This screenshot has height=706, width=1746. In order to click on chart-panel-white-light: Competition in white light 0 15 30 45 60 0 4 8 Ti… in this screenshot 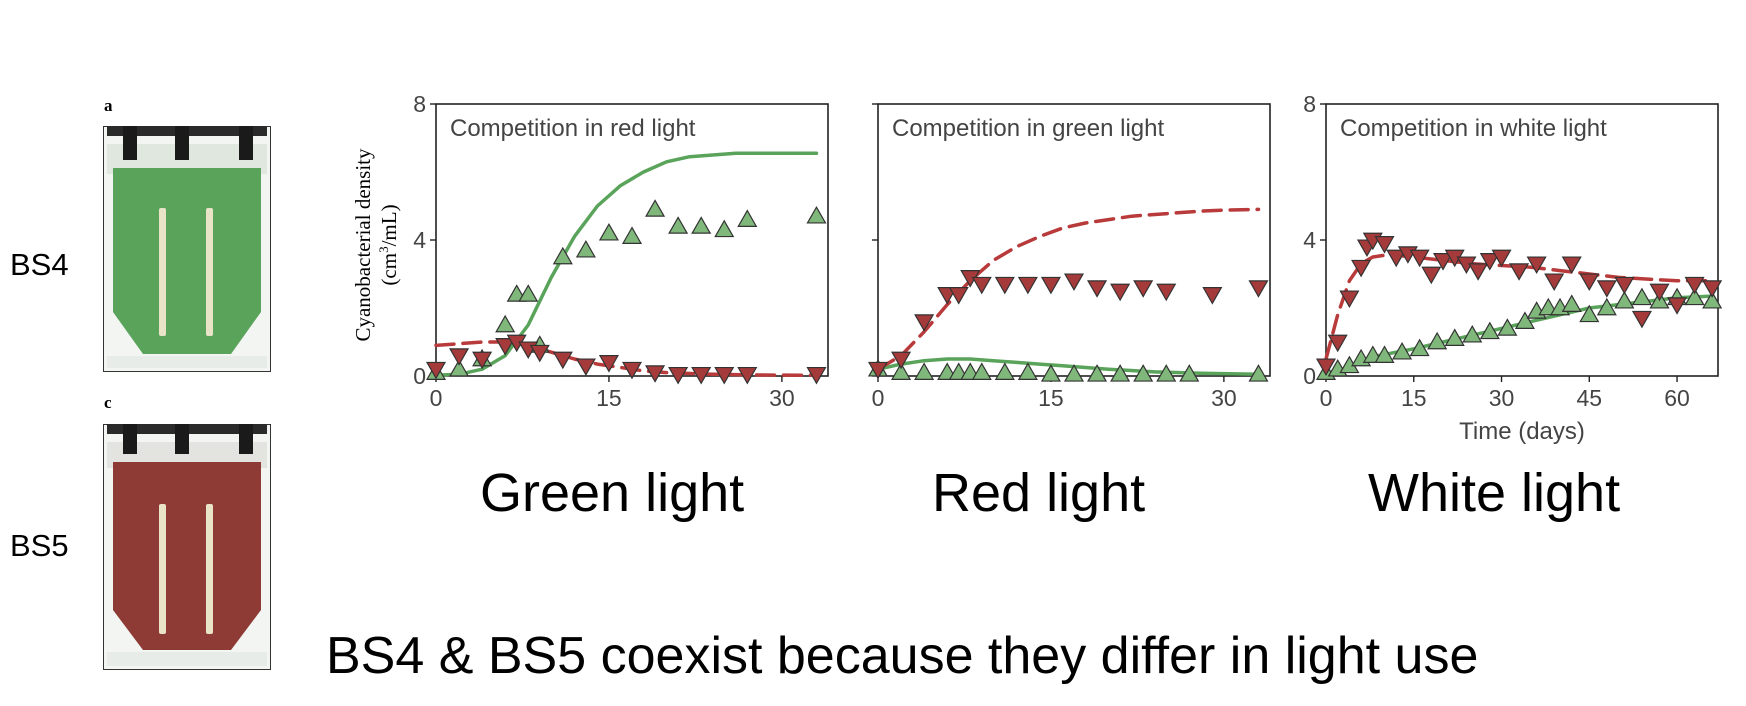, I will do `click(1513, 268)`.